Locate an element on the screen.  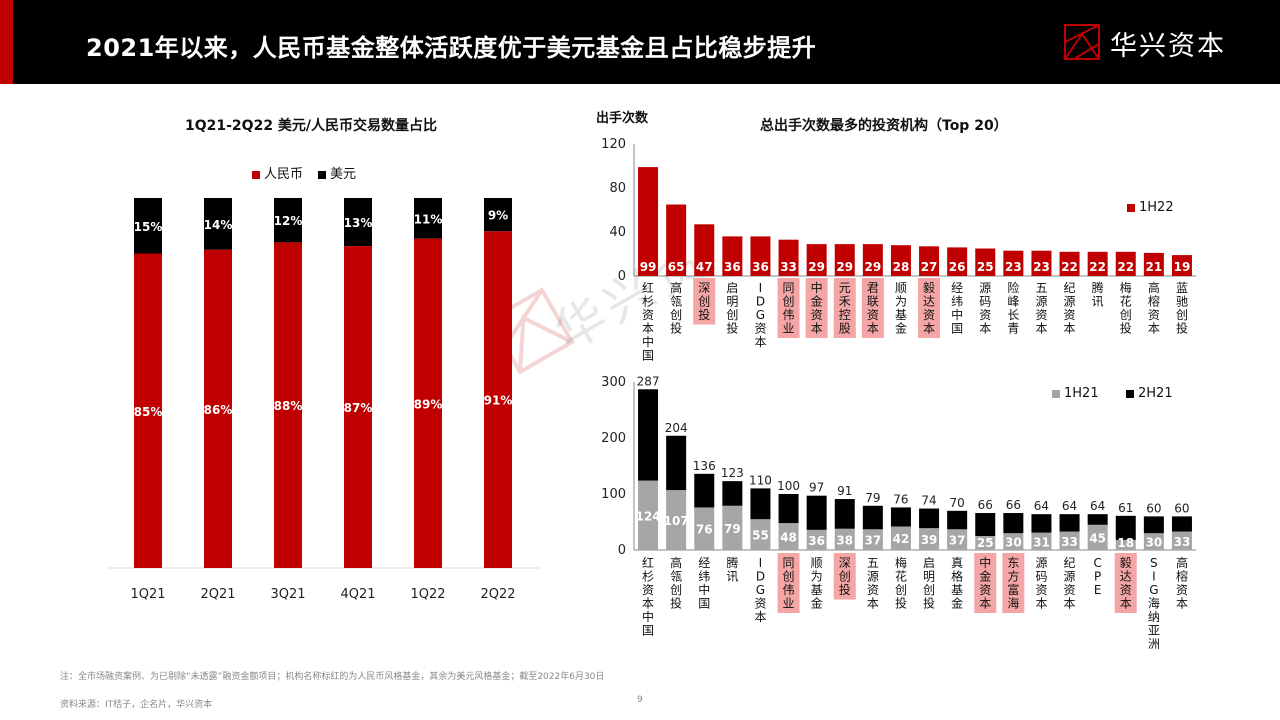
x-tick-label: 纪源资本 is located at coordinates (1070, 583).